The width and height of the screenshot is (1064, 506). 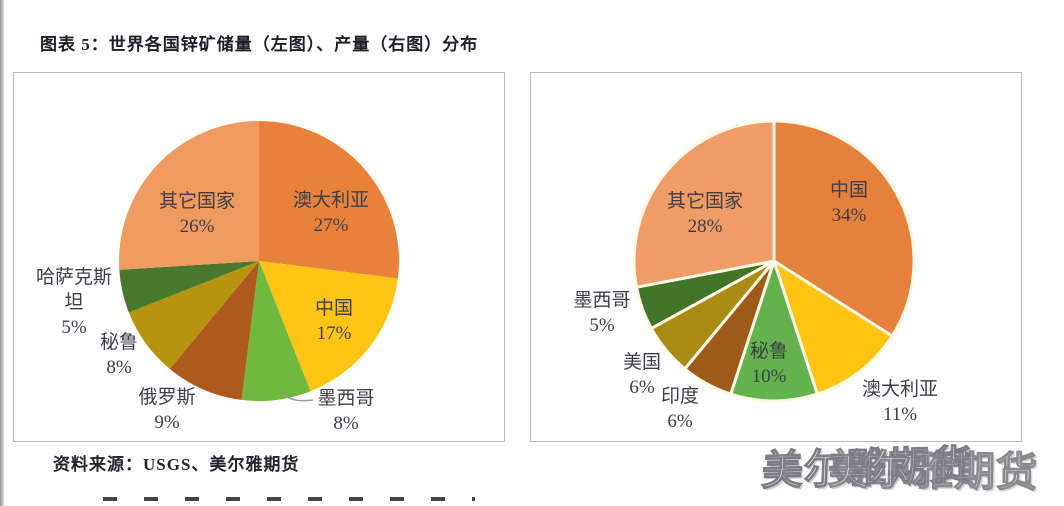 I want to click on pie-label: 中国 17%, so click(x=334, y=321).